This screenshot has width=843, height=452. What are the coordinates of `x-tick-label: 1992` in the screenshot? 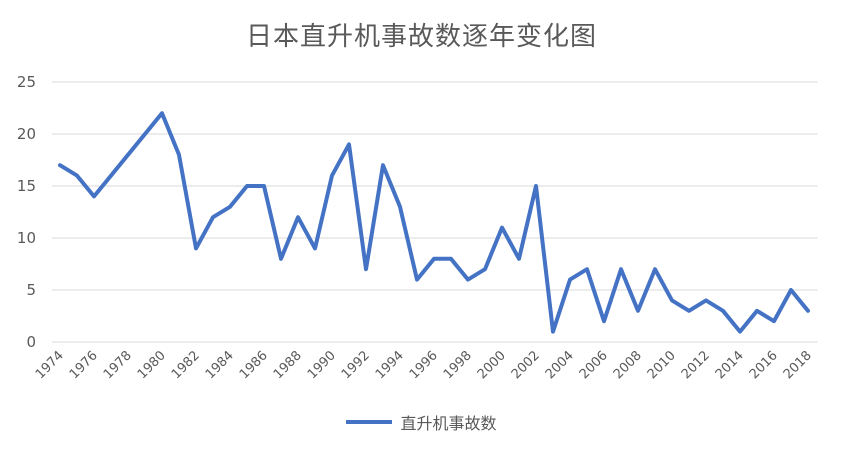 It's located at (356, 365).